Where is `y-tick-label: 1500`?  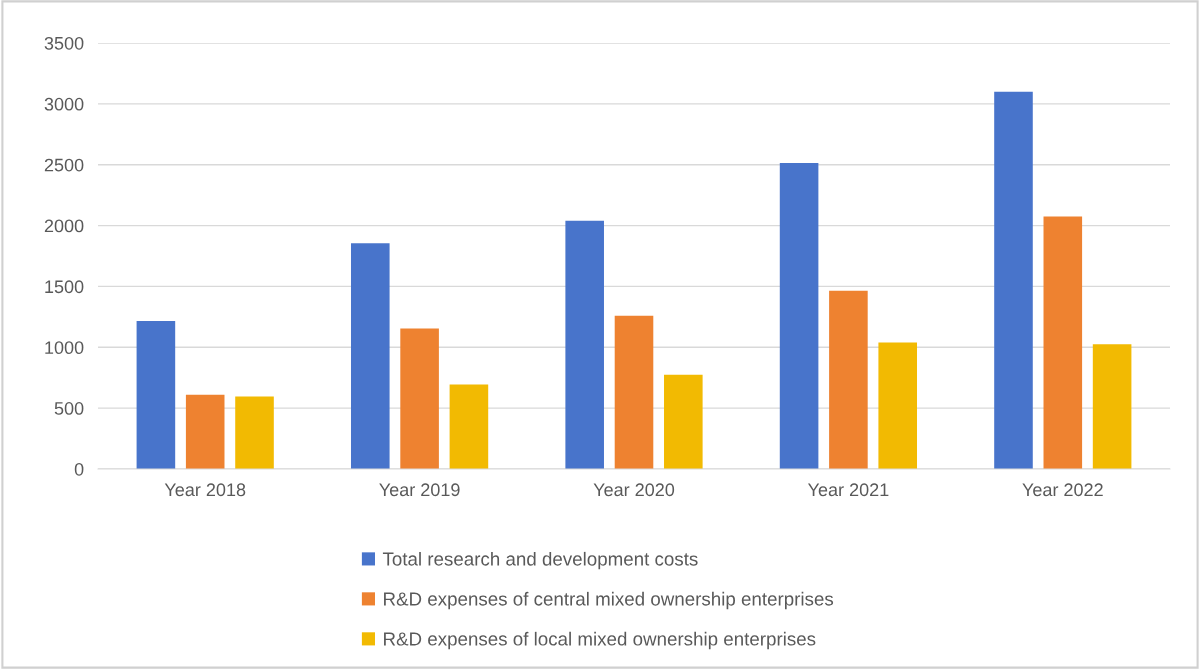
y-tick-label: 1500 is located at coordinates (64, 287).